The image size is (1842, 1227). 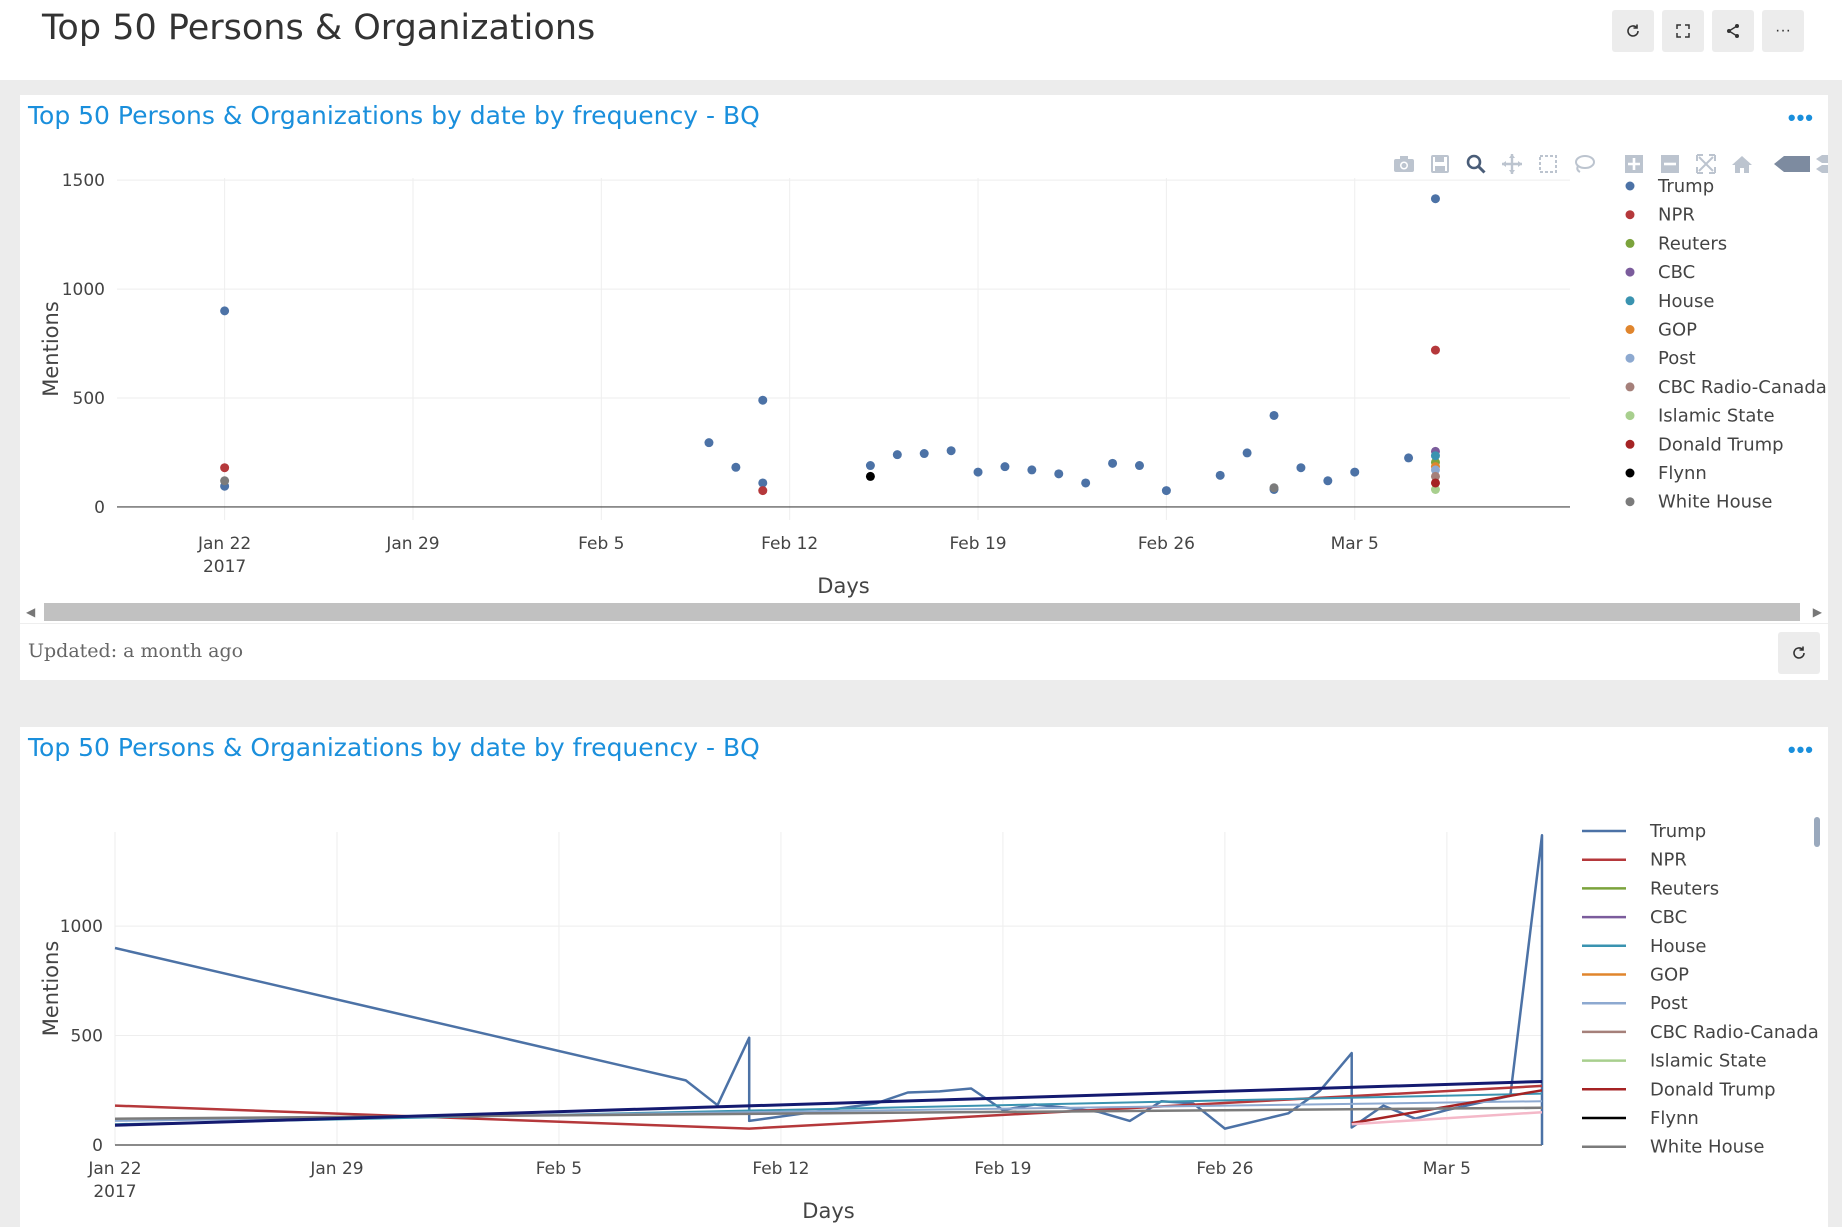 I want to click on pan-button, so click(x=1512, y=164).